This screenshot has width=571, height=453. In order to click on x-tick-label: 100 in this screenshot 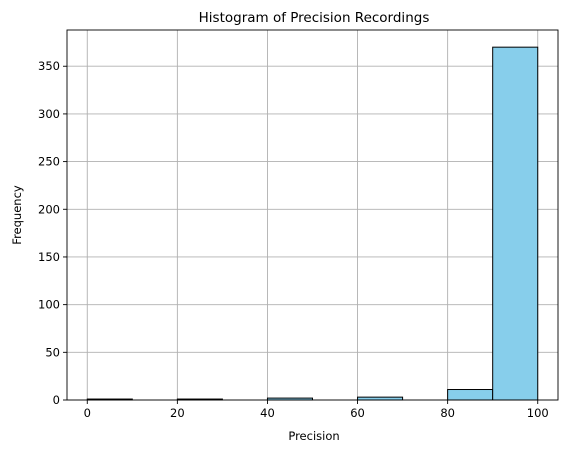, I will do `click(538, 413)`.